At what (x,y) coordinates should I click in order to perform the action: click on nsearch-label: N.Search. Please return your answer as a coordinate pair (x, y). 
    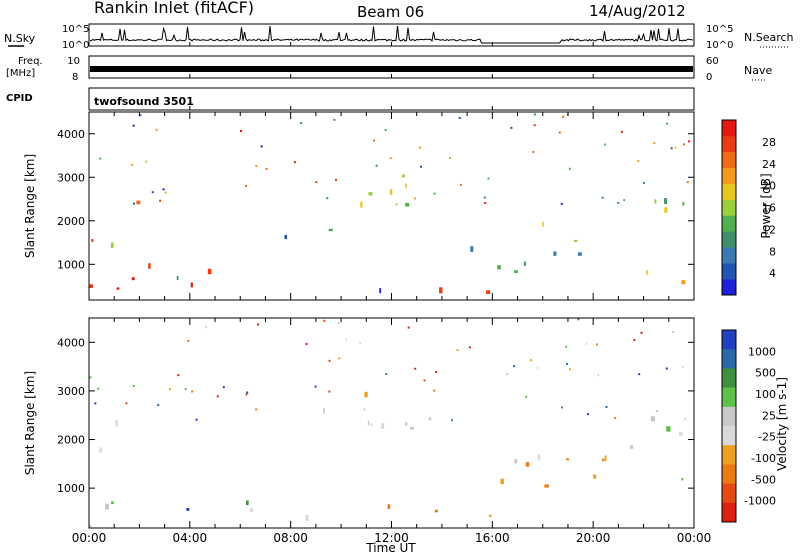
    Looking at the image, I should click on (769, 37).